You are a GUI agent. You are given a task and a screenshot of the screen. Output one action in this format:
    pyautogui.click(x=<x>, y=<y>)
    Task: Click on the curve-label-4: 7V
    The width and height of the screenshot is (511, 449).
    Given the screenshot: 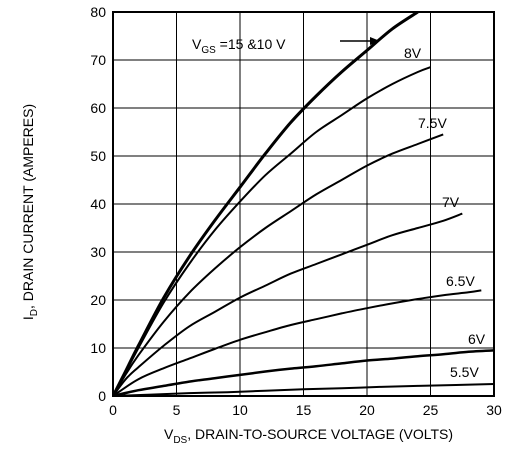 What is the action you would take?
    pyautogui.click(x=451, y=202)
    